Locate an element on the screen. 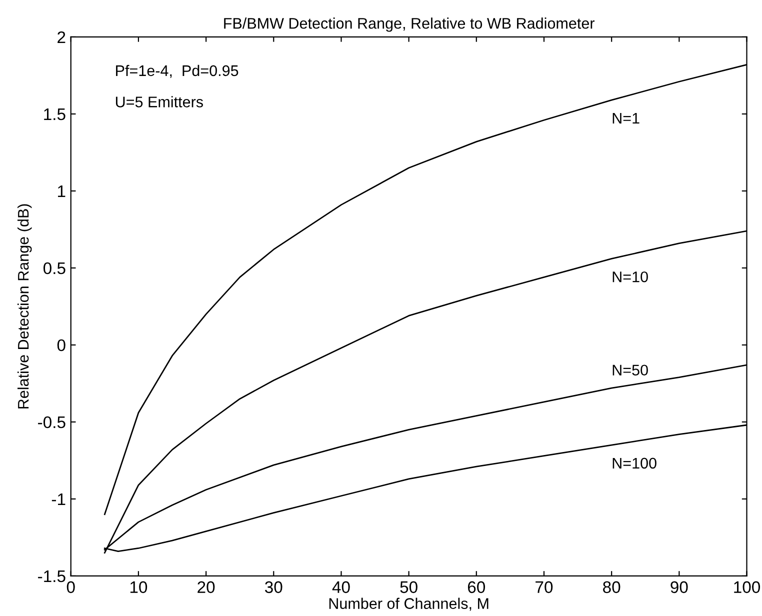  y-axis-title: Relative Detection Range (dB) is located at coordinates (24, 306).